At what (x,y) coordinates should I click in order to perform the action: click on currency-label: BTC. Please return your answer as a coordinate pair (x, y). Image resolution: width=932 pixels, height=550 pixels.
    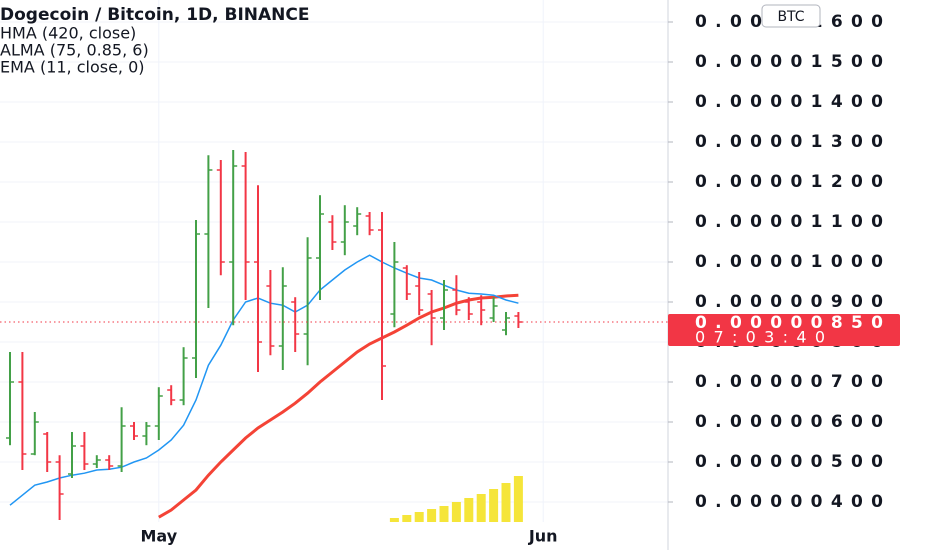
    Looking at the image, I should click on (790, 17).